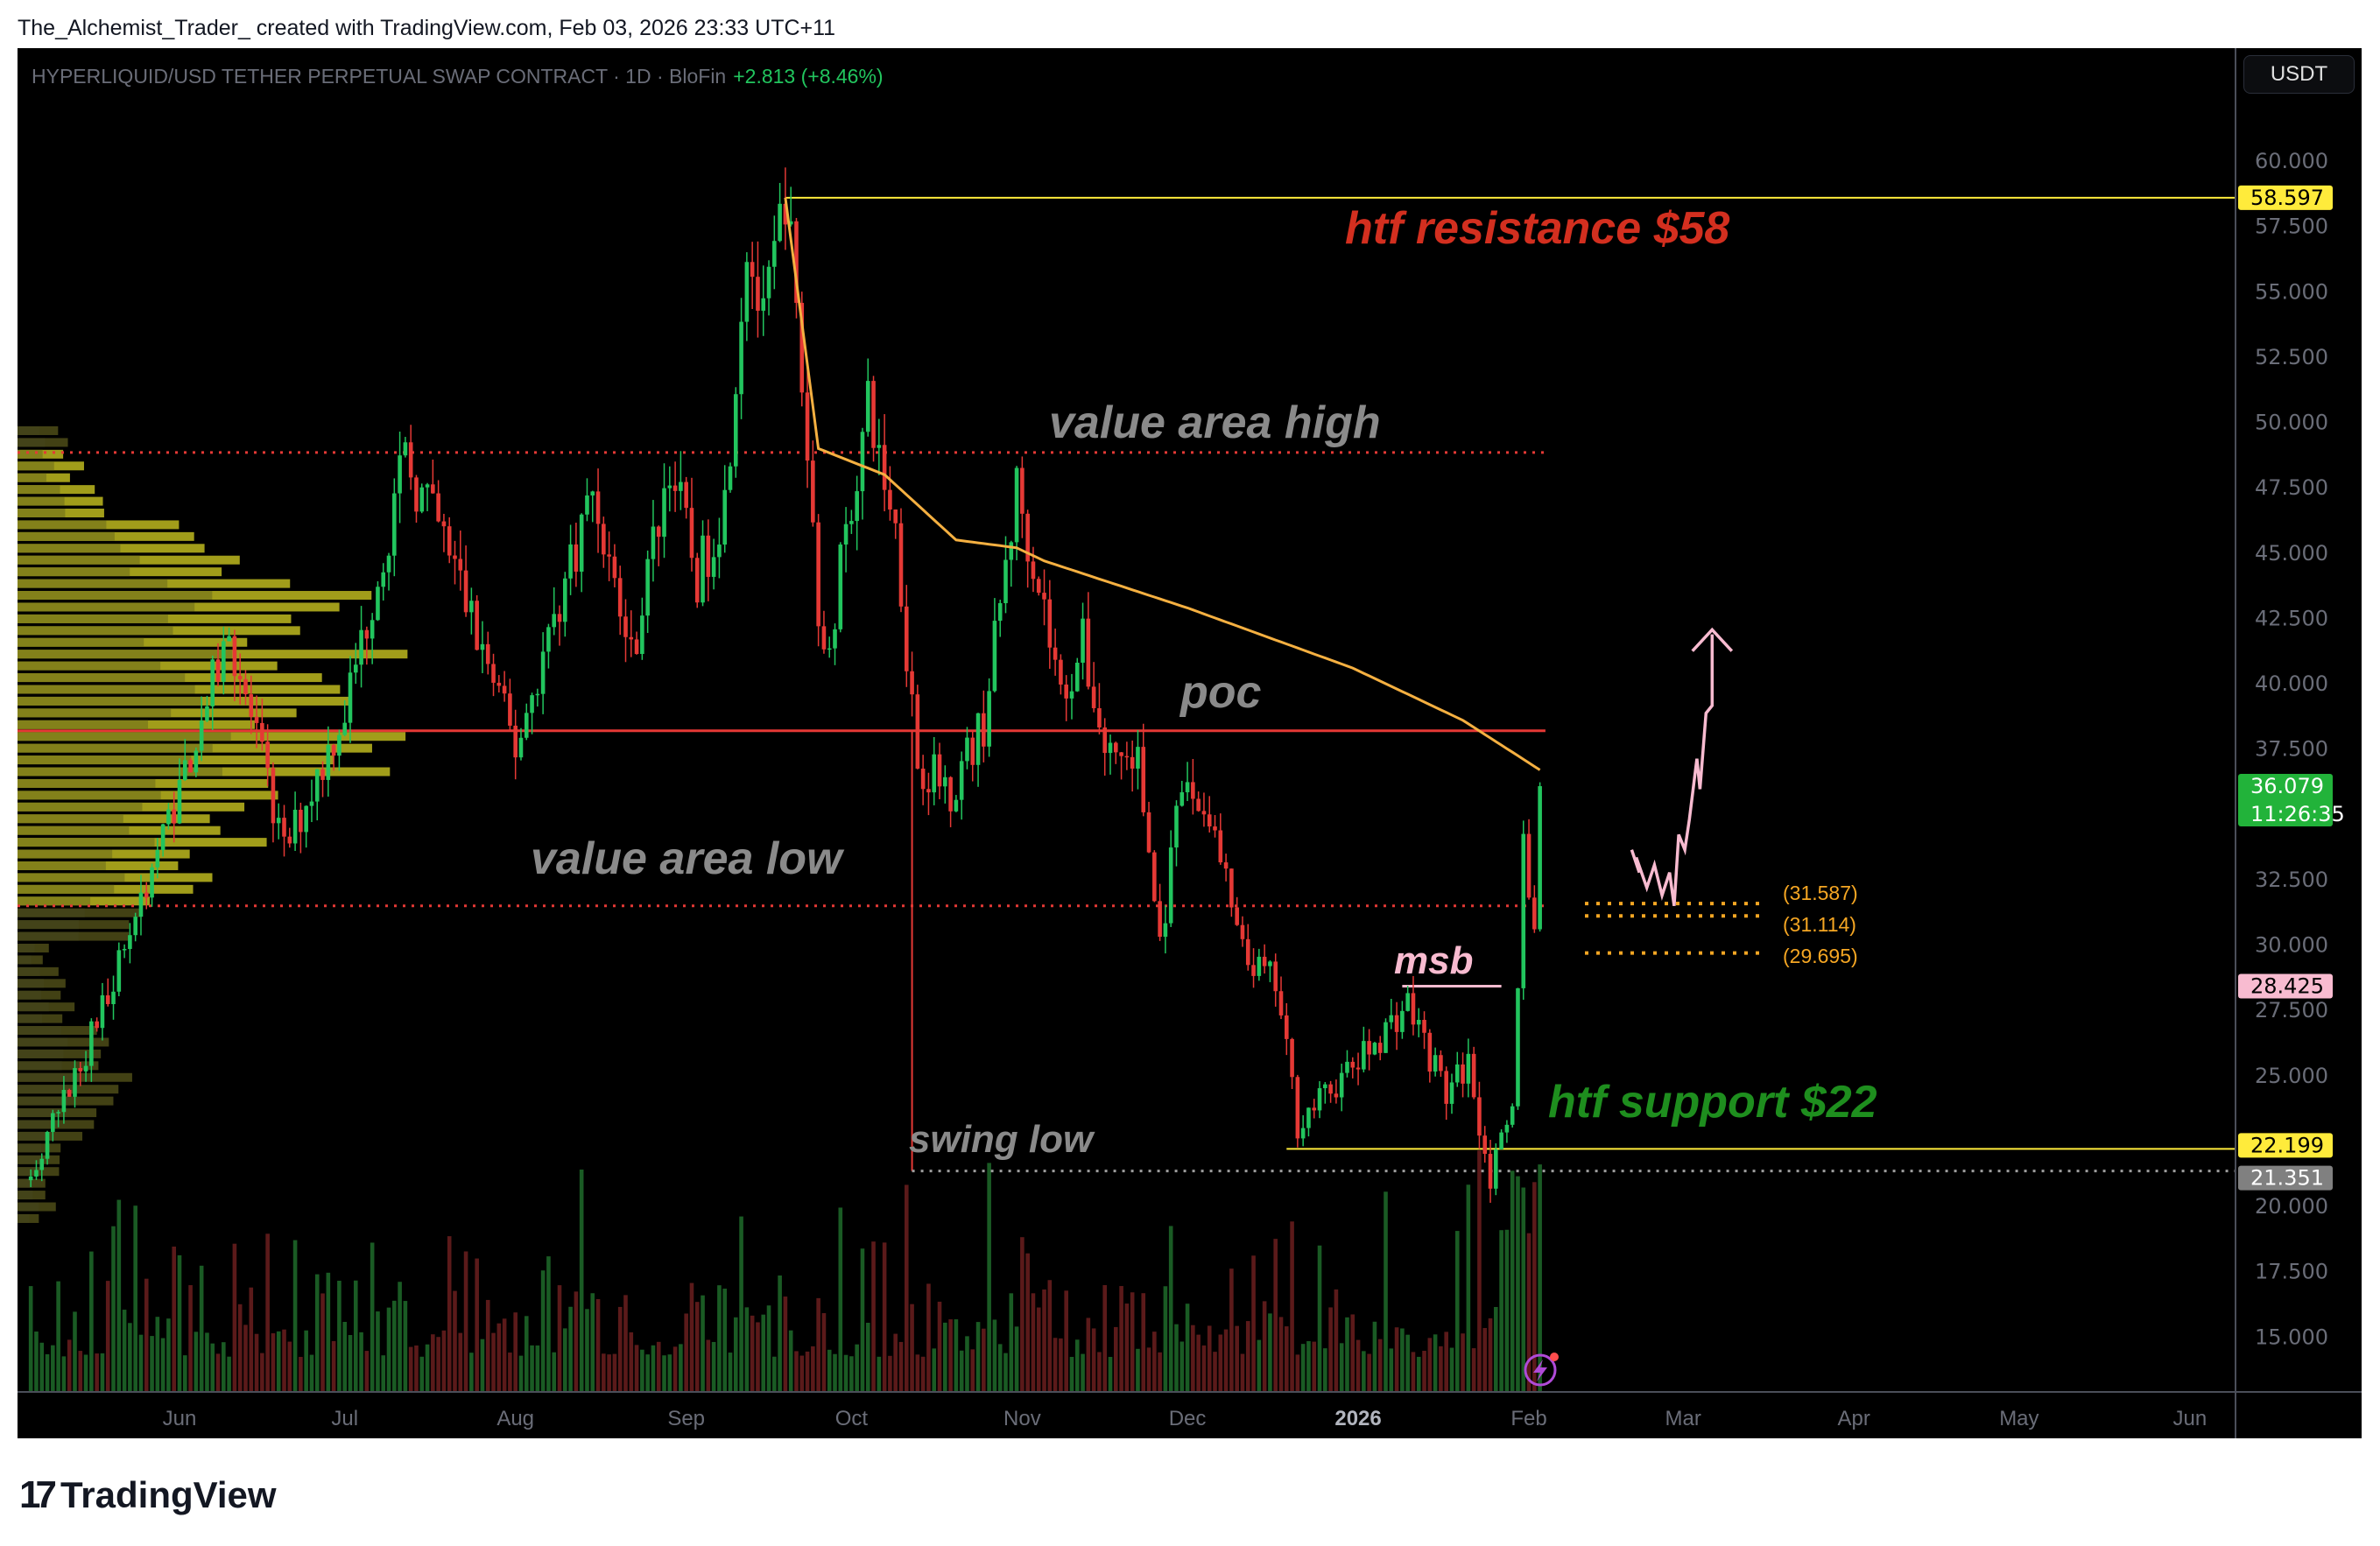 This screenshot has width=2380, height=1546. I want to click on lightning-icon, so click(1541, 1370).